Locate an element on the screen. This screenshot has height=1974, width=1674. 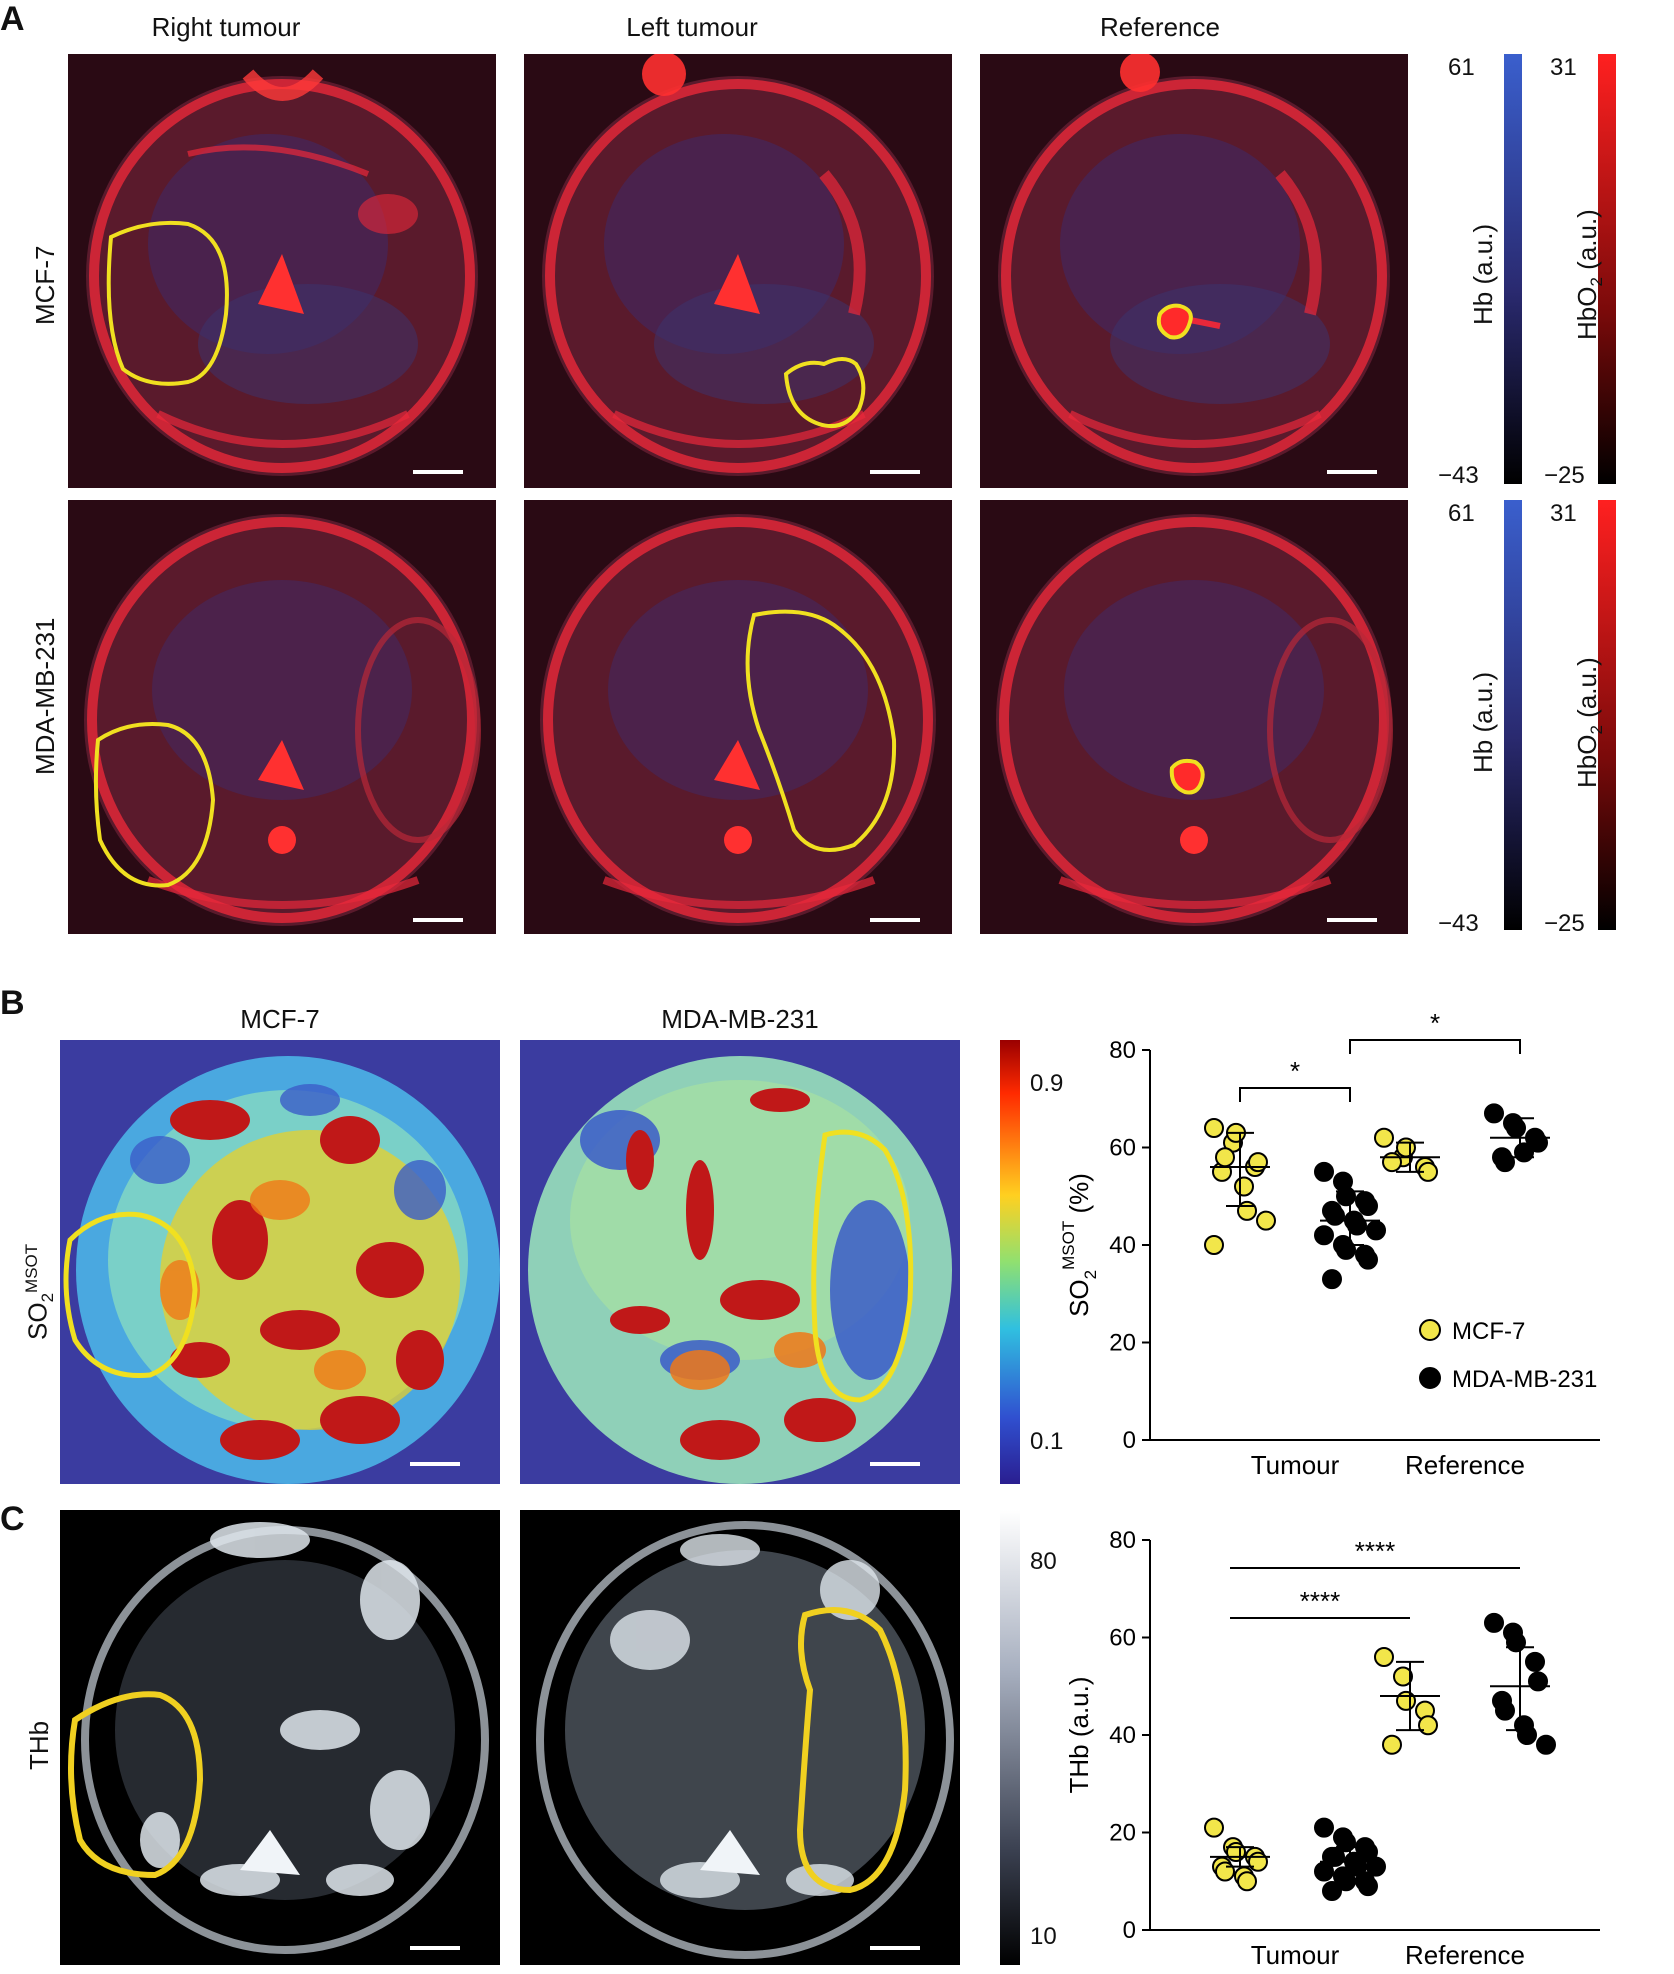
thb-colorbar-min: 10 is located at coordinates (1043, 1936).